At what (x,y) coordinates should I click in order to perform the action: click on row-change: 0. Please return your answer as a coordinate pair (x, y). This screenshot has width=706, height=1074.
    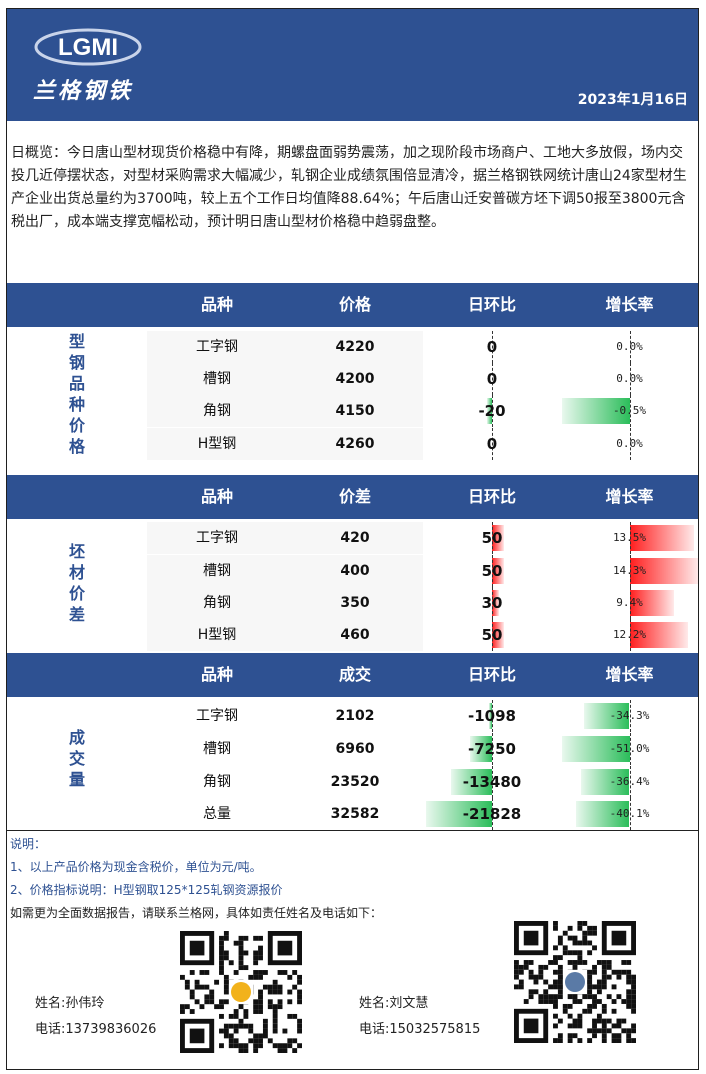
    Looking at the image, I should click on (492, 444).